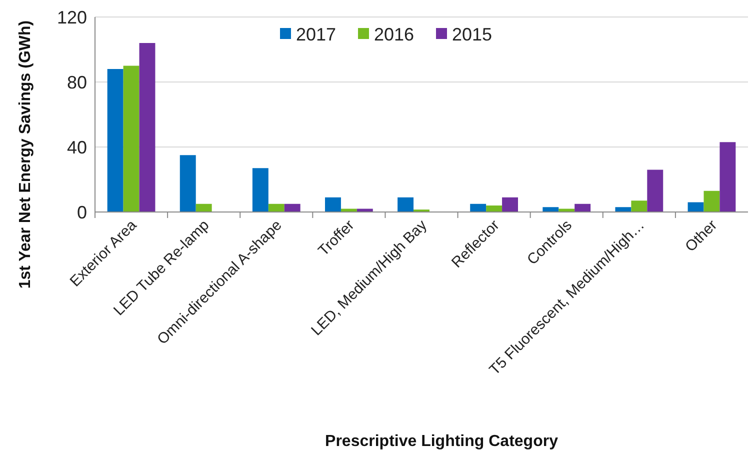 The height and width of the screenshot is (450, 756). What do you see at coordinates (25, 154) in the screenshot?
I see `y-axis-title: 1st Year Net Energy Savings (GWh)` at bounding box center [25, 154].